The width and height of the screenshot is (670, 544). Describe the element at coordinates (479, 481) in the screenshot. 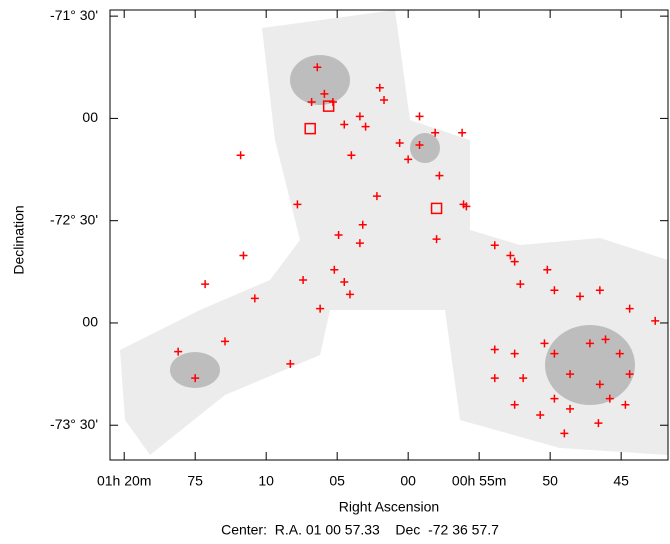

I see `x-tick-label: 00h 55m` at that location.